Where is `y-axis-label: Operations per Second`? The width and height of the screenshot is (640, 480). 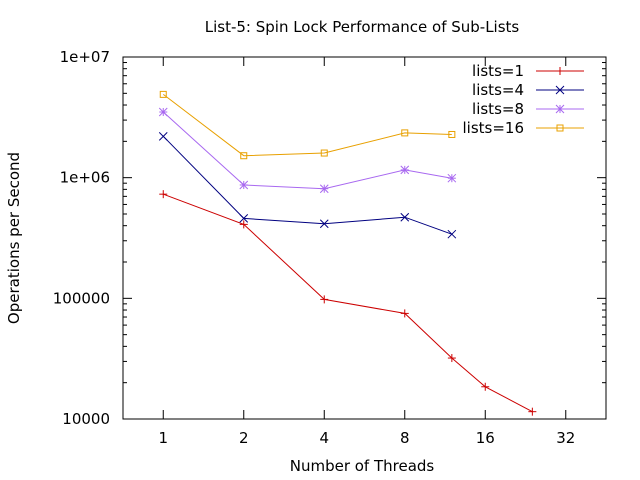
y-axis-label: Operations per Second is located at coordinates (14, 238).